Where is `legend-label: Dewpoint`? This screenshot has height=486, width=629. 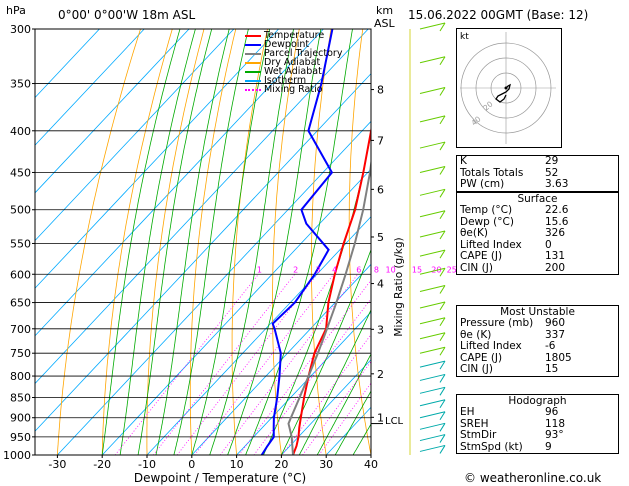
legend-label: Dewpoint is located at coordinates (287, 44).